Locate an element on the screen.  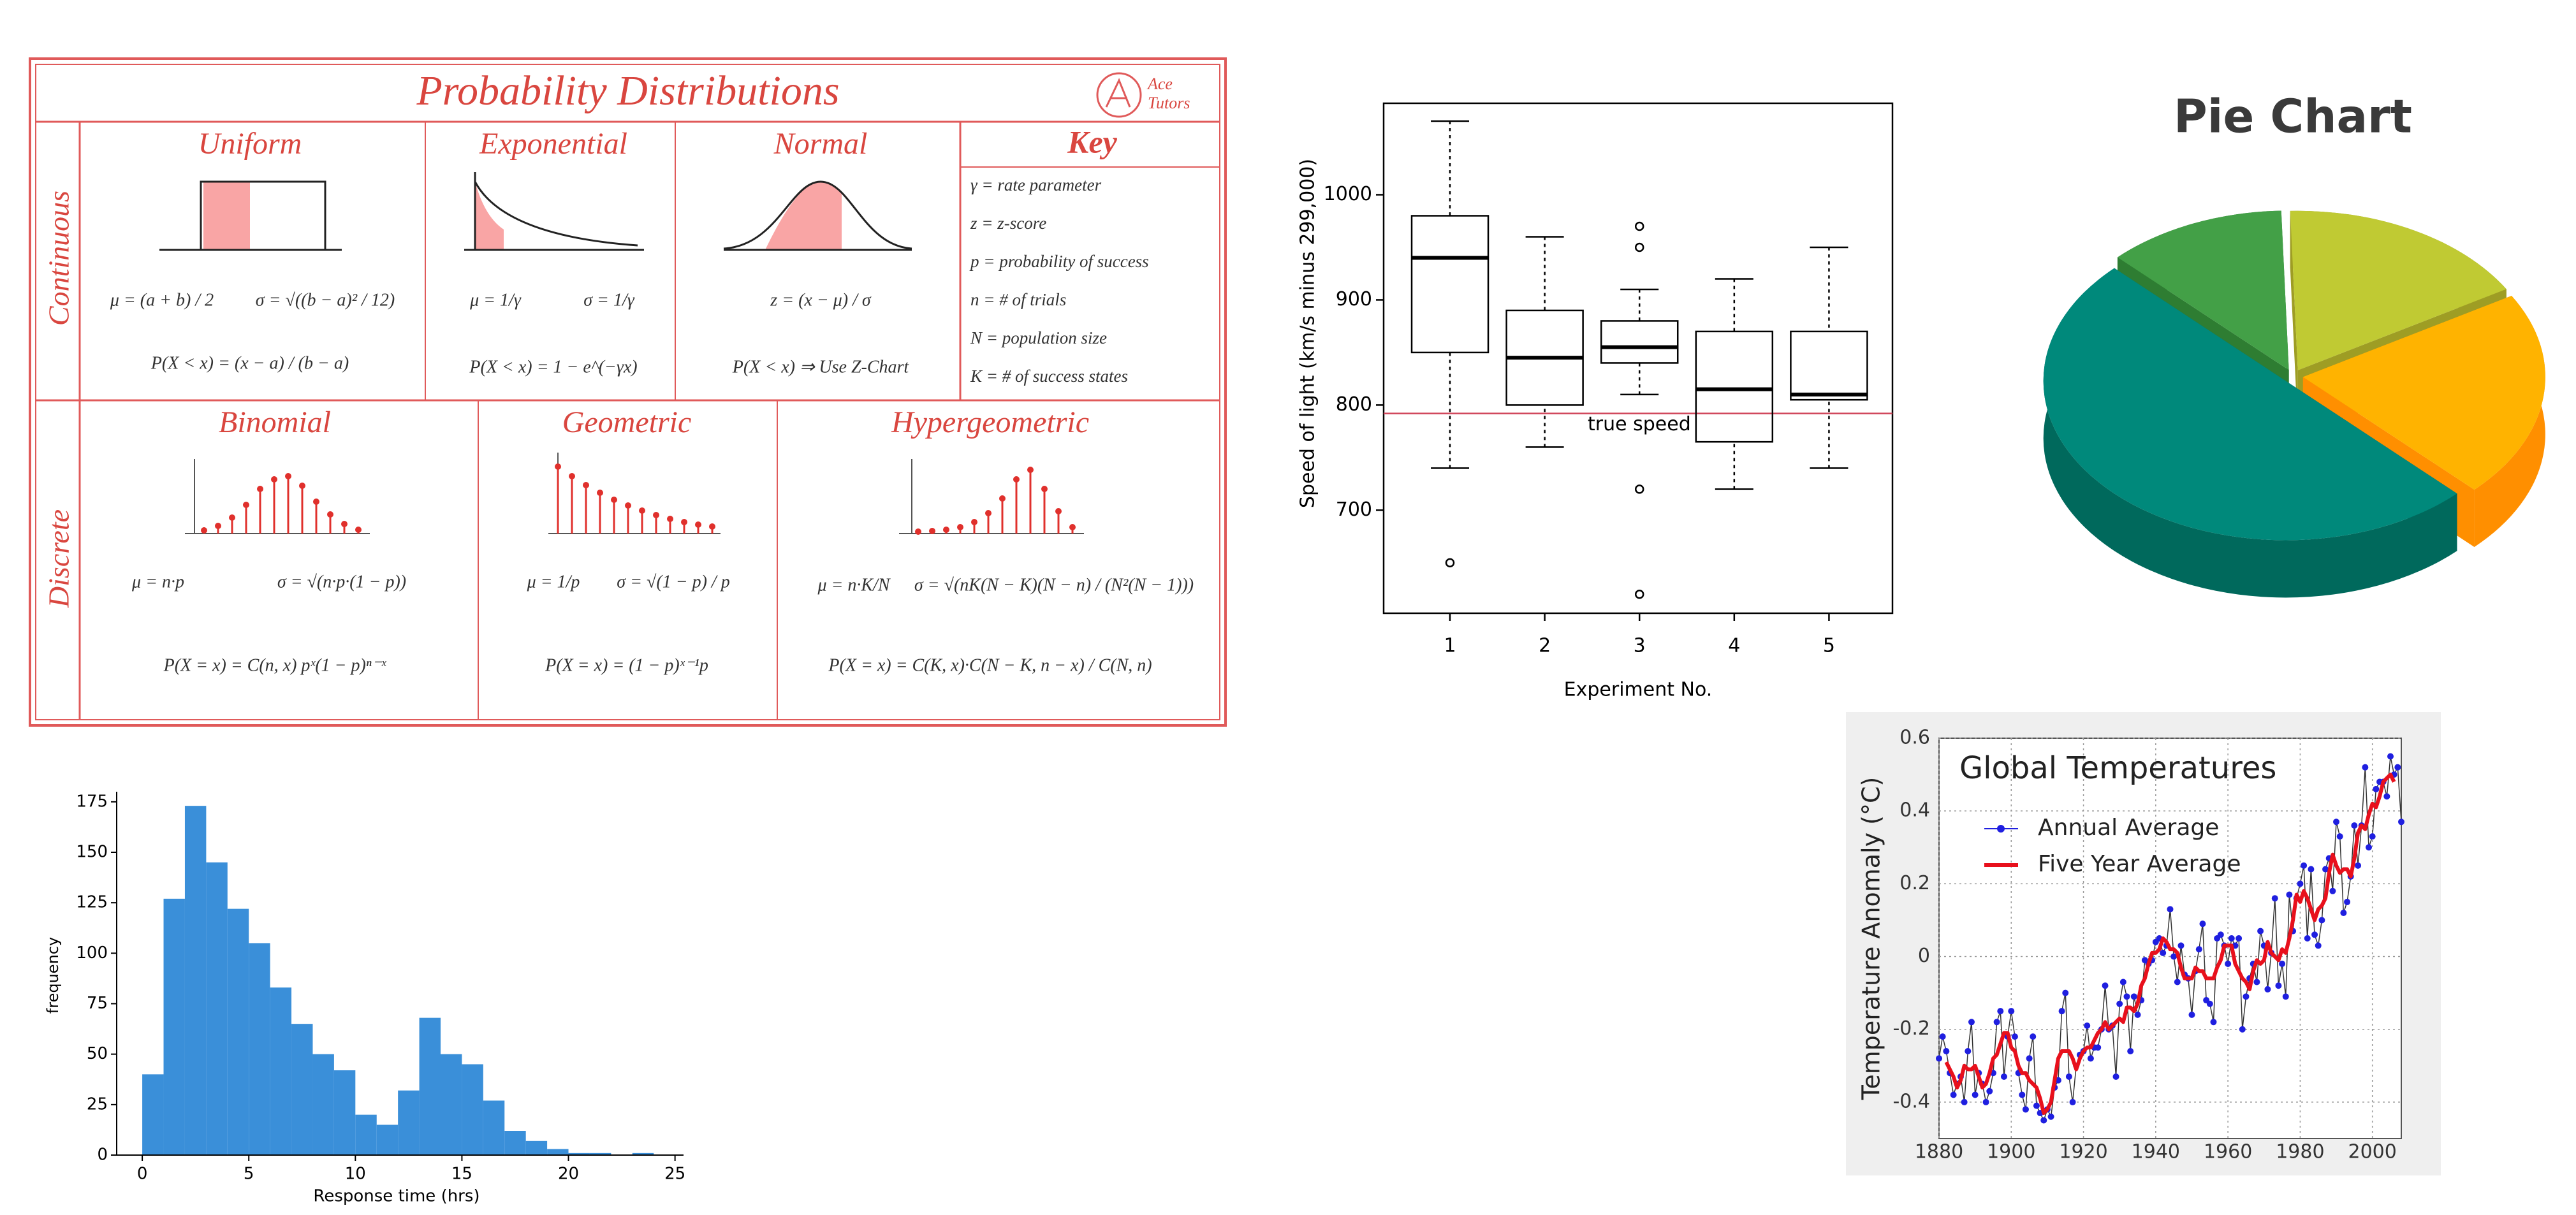
x-tick-label: 15 is located at coordinates (461, 1174).